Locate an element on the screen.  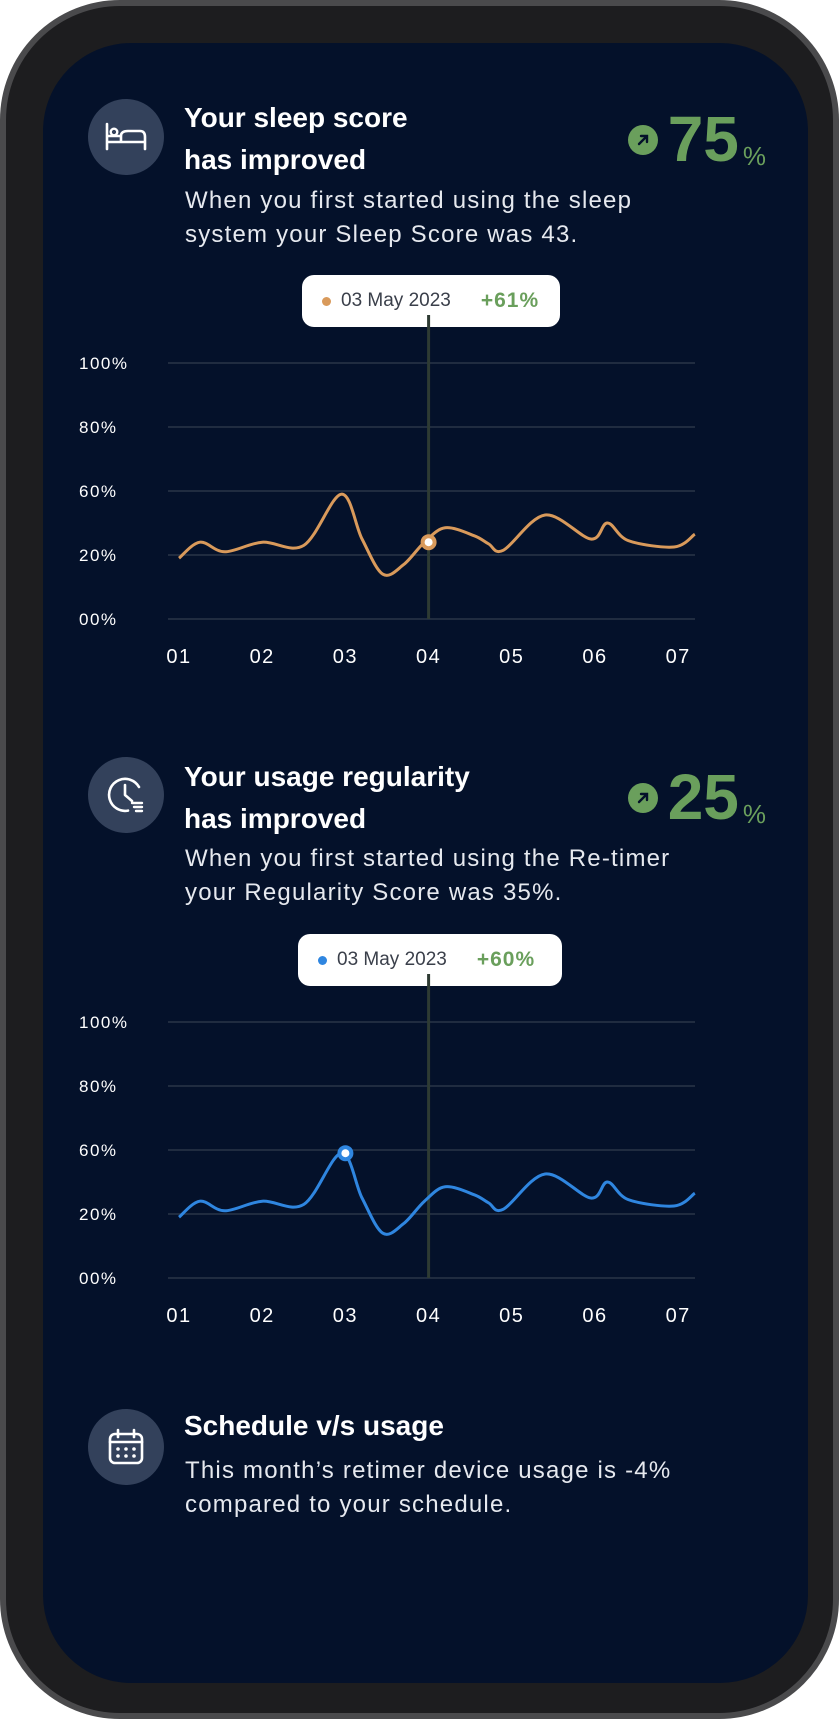
tooltip-delta: +60% is located at coordinates (506, 959).